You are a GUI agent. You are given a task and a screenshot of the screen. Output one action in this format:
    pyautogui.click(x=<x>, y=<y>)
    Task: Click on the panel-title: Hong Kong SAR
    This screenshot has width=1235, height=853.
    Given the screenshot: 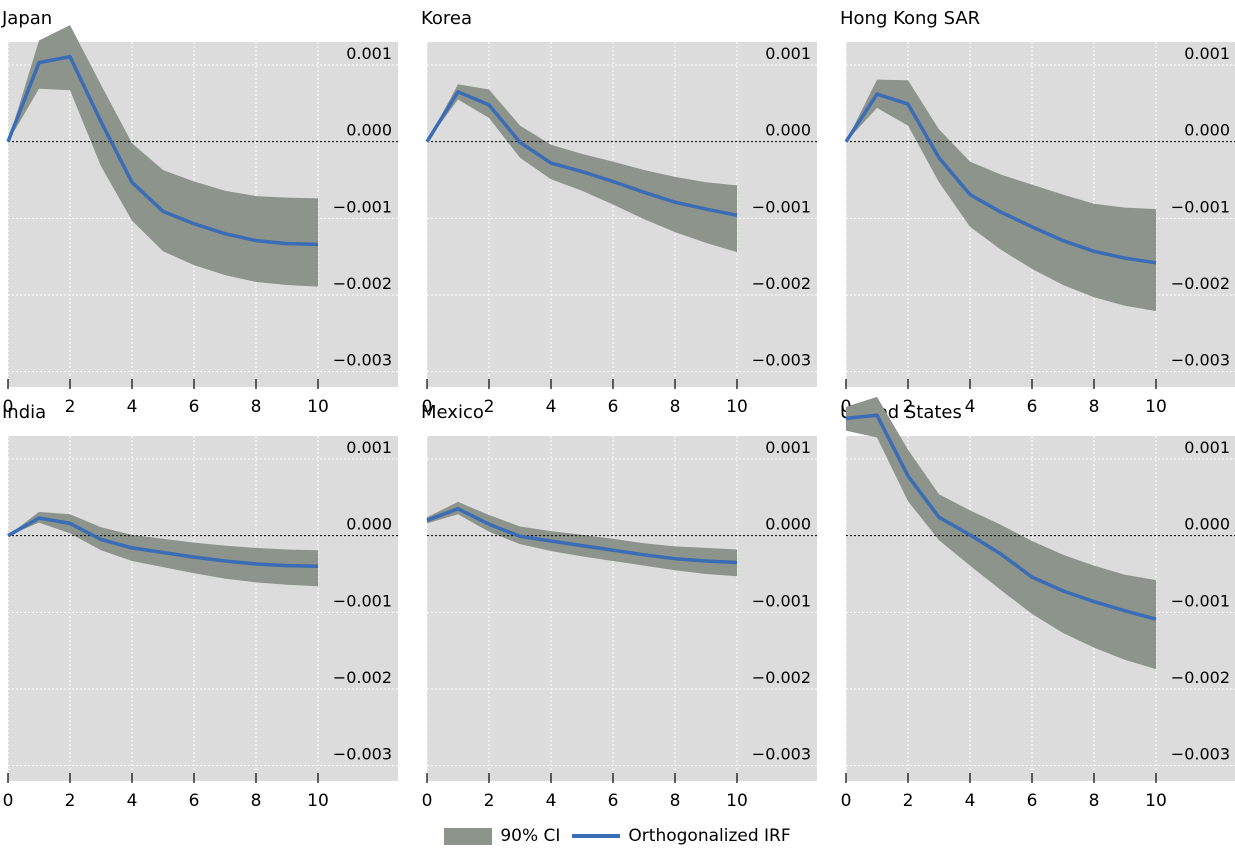 What is the action you would take?
    pyautogui.click(x=910, y=18)
    